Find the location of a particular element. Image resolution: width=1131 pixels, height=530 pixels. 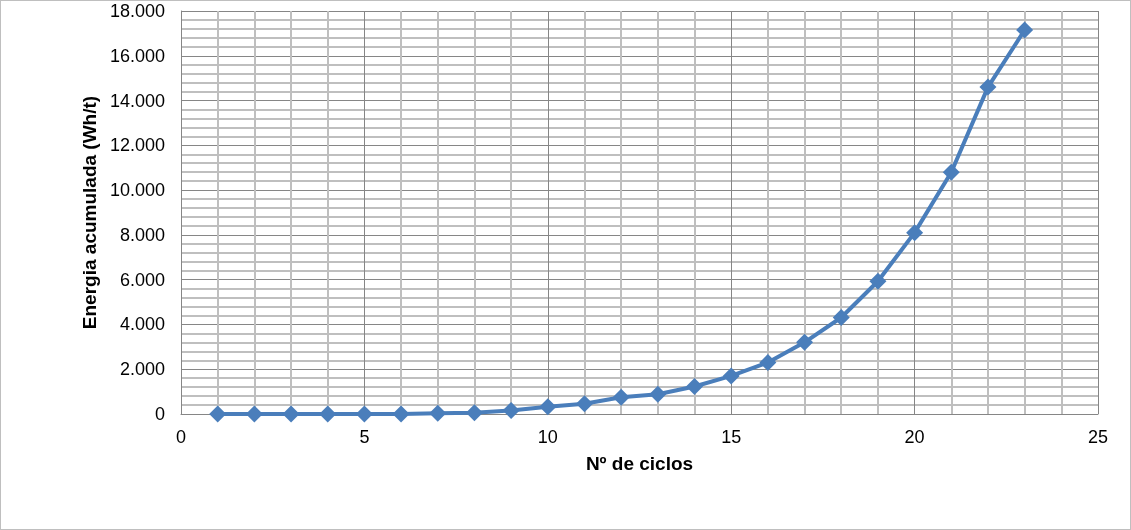

x-tick-label: 25 is located at coordinates (1098, 437).